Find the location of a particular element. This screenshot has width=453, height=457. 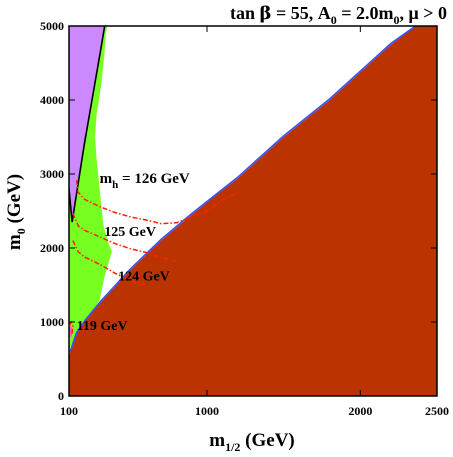

contour-label-1: mh = 126 GeV is located at coordinates (145, 181).